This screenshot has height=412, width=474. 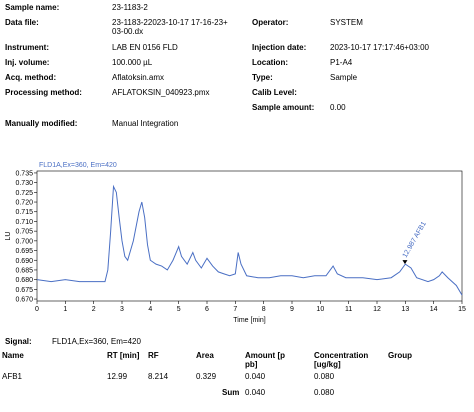 What do you see at coordinates (231, 392) in the screenshot?
I see `sum-label: Sum` at bounding box center [231, 392].